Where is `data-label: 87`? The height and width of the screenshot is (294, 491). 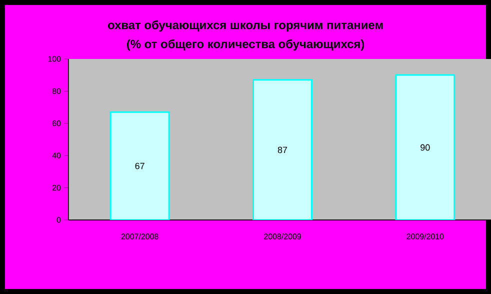
data-label: 87 is located at coordinates (283, 150).